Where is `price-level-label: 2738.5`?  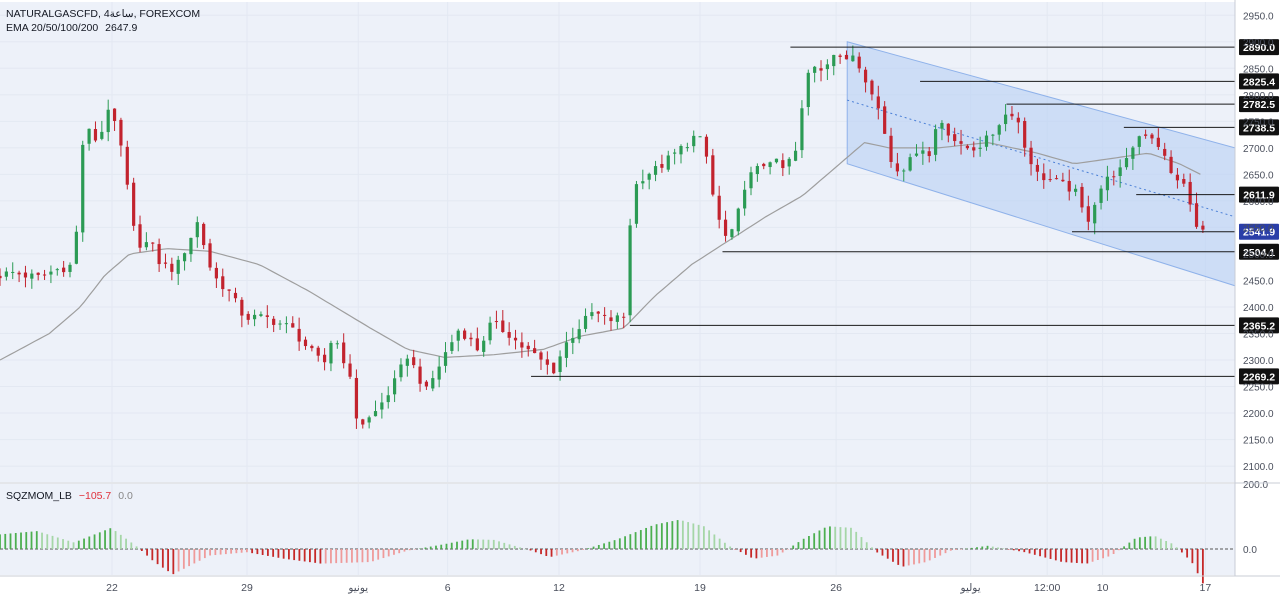
price-level-label: 2738.5 is located at coordinates (1259, 128).